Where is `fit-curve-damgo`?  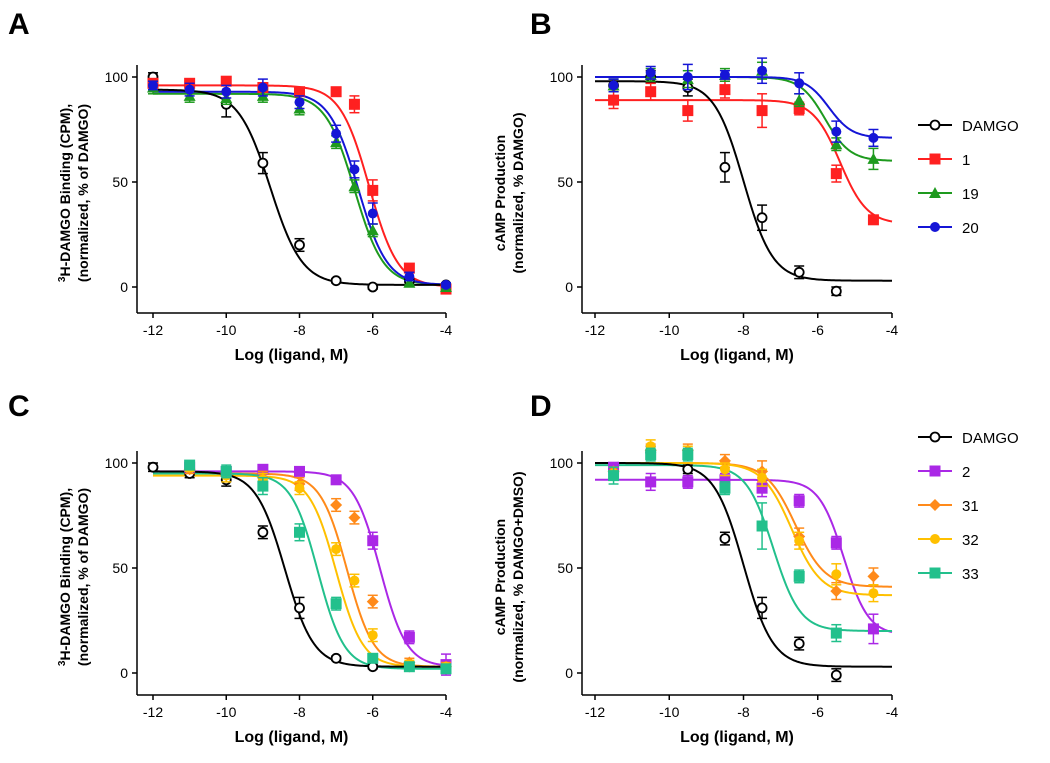 fit-curve-damgo is located at coordinates (743, 565).